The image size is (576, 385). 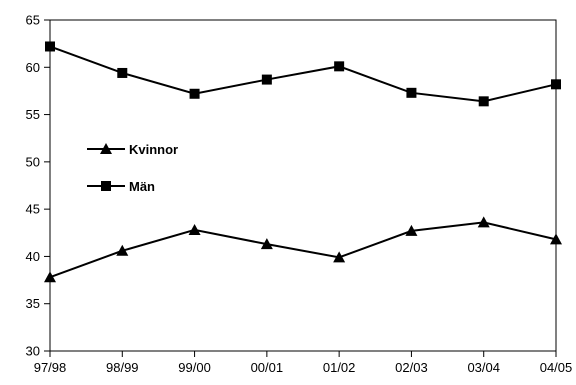 What do you see at coordinates (483, 367) in the screenshot?
I see `x-tick-label: 03/04` at bounding box center [483, 367].